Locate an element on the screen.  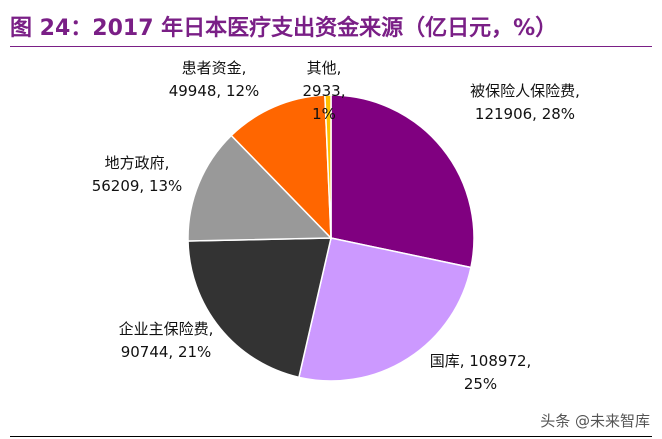
bottom-rule is located at coordinates (331, 436).